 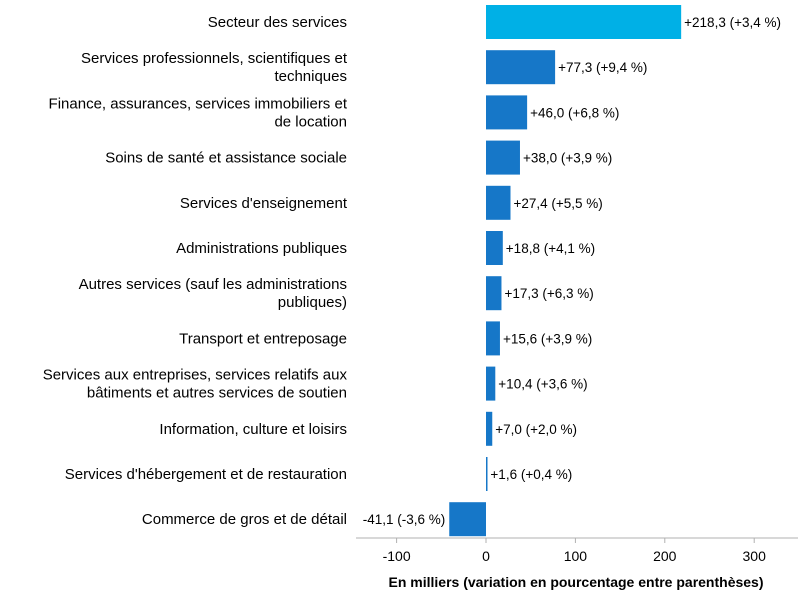 I want to click on category-label-3: Soins de santé et assistance sociale, so click(x=226, y=158).